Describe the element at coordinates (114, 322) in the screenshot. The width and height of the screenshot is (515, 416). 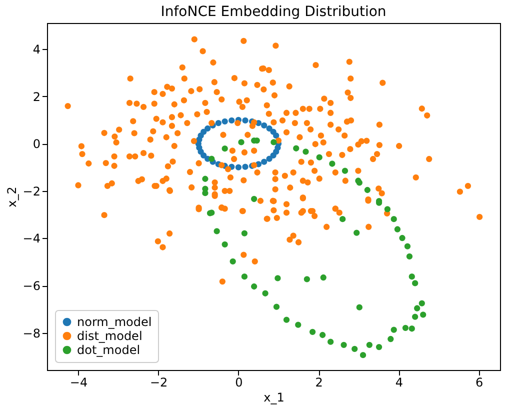
I see `legend-label: norm_model` at that location.